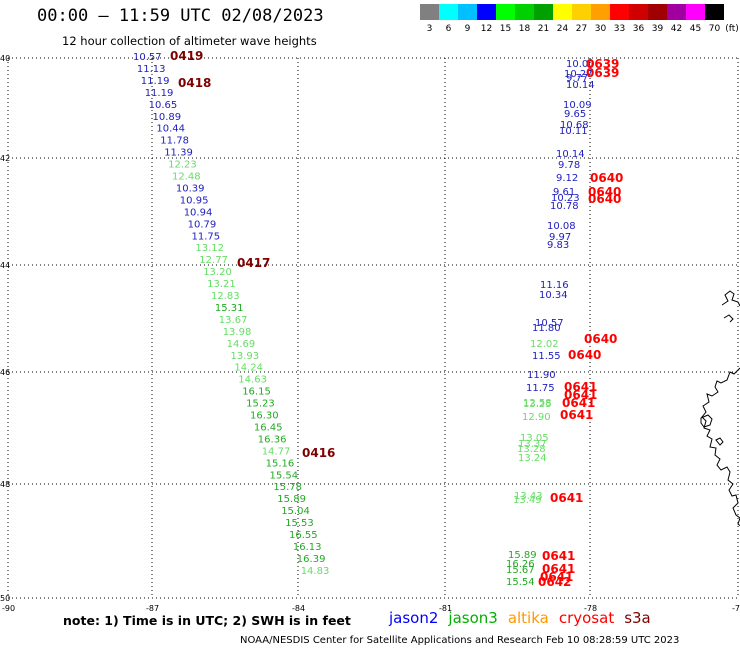 Image resolution: width=740 pixels, height=650 pixels. What do you see at coordinates (264, 416) in the screenshot?
I see `wave-height-label: 16.30` at bounding box center [264, 416].